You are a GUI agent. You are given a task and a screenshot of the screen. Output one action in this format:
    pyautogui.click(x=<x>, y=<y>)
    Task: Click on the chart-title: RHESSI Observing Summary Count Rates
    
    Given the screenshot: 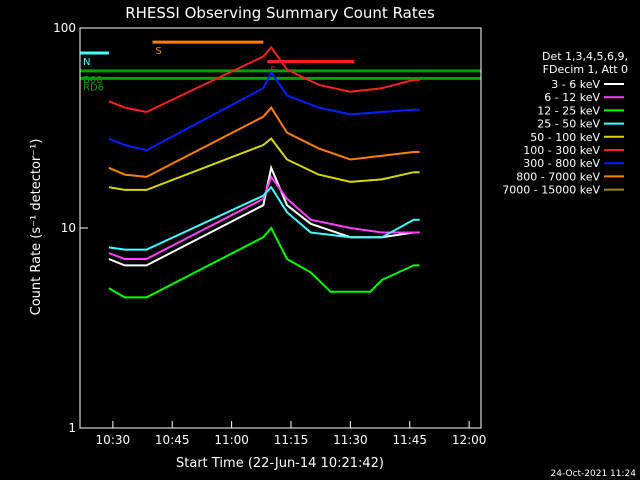 What is the action you would take?
    pyautogui.click(x=280, y=13)
    